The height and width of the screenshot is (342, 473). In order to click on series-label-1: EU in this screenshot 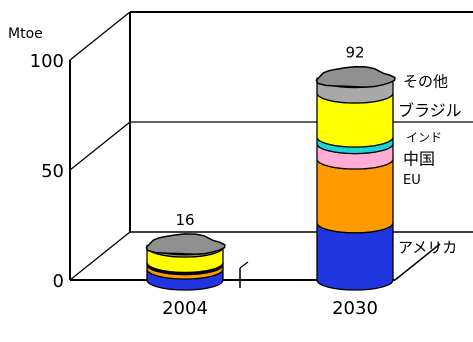, I will do `click(412, 180)`.